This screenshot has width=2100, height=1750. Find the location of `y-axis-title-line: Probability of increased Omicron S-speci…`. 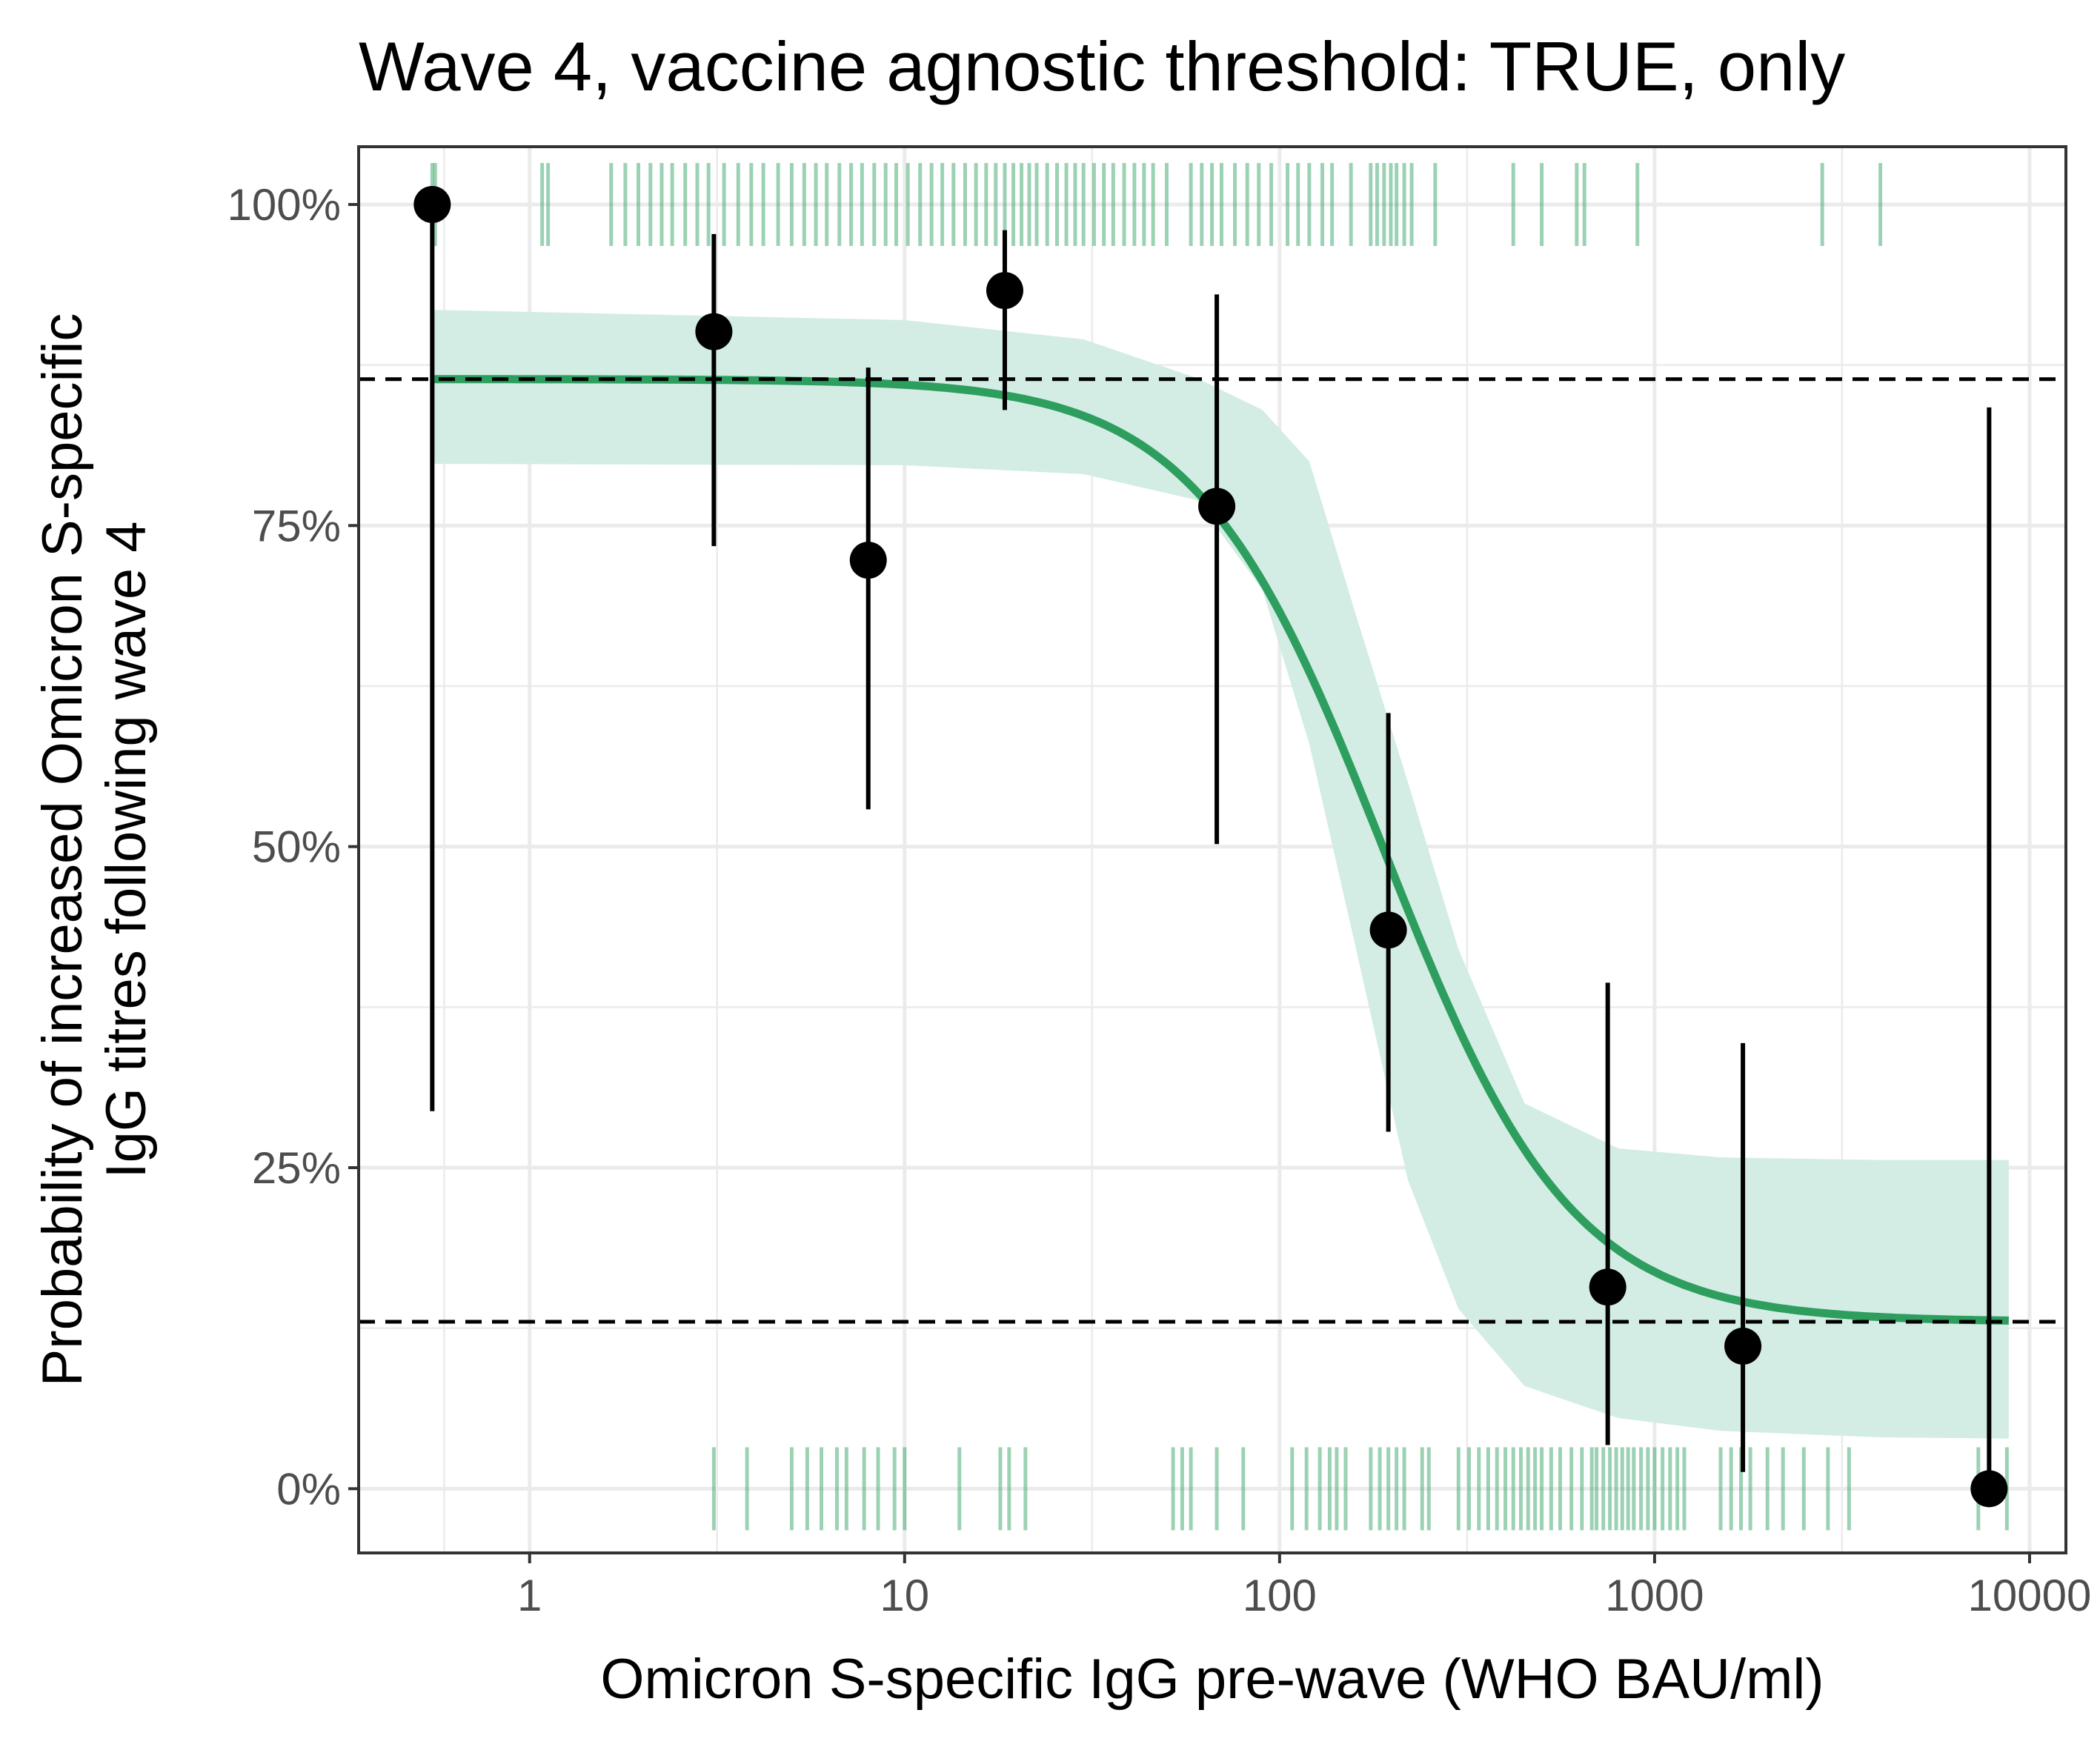

y-axis-title-line: Probability of increased Omicron S-speci… is located at coordinates (63, 850).